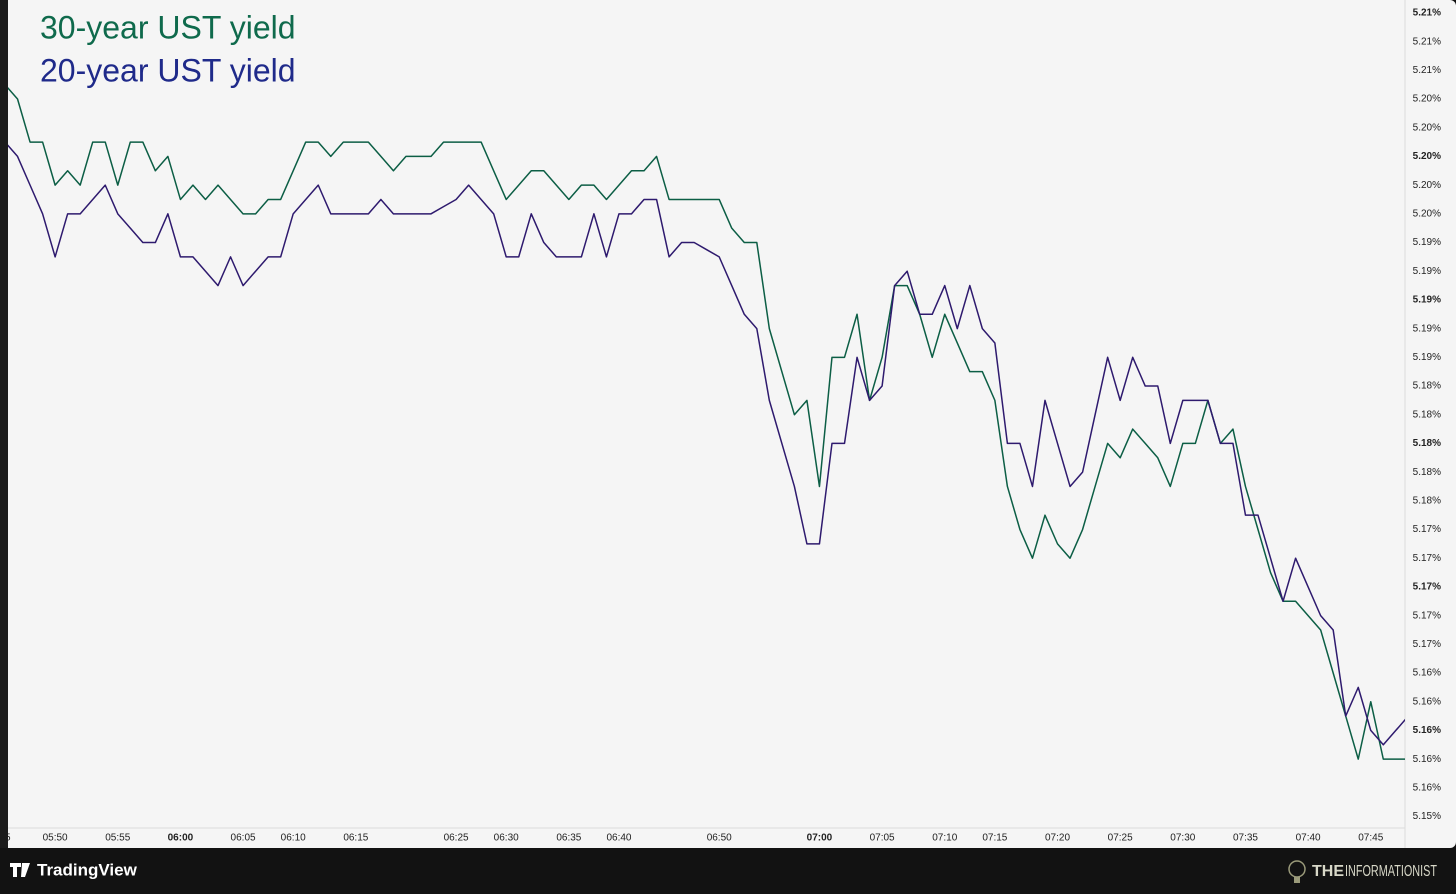  I want to click on x-tick-label: 07:20, so click(1057, 838).